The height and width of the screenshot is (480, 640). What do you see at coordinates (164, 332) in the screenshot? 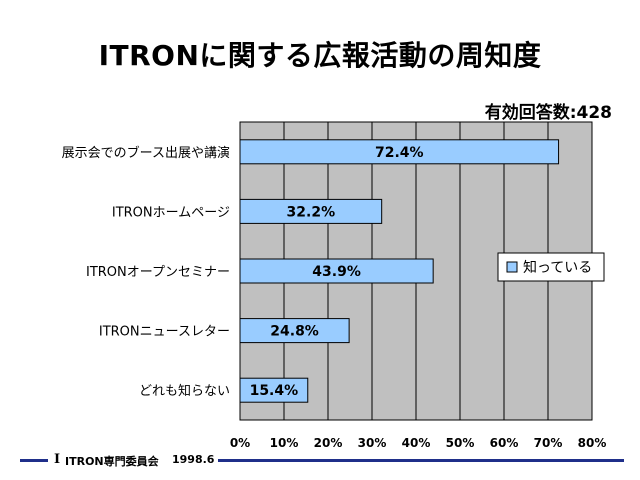
I see `category-label: ITRONニュースレター` at bounding box center [164, 332].